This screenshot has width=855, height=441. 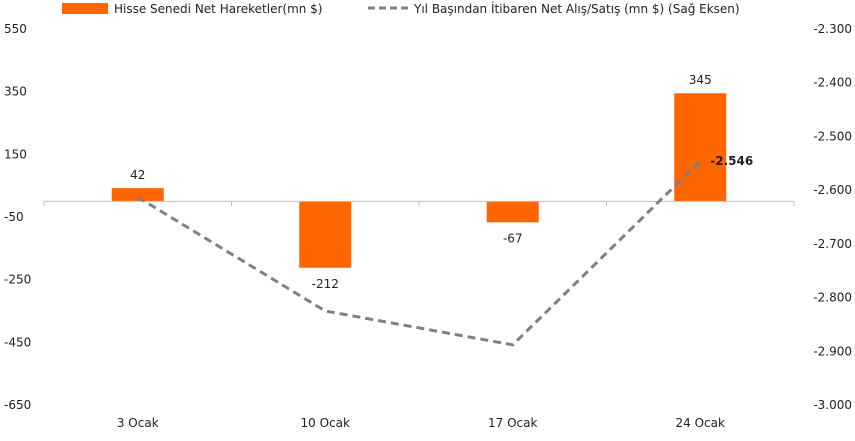 I want to click on left-tick-label: -250, so click(x=17, y=280).